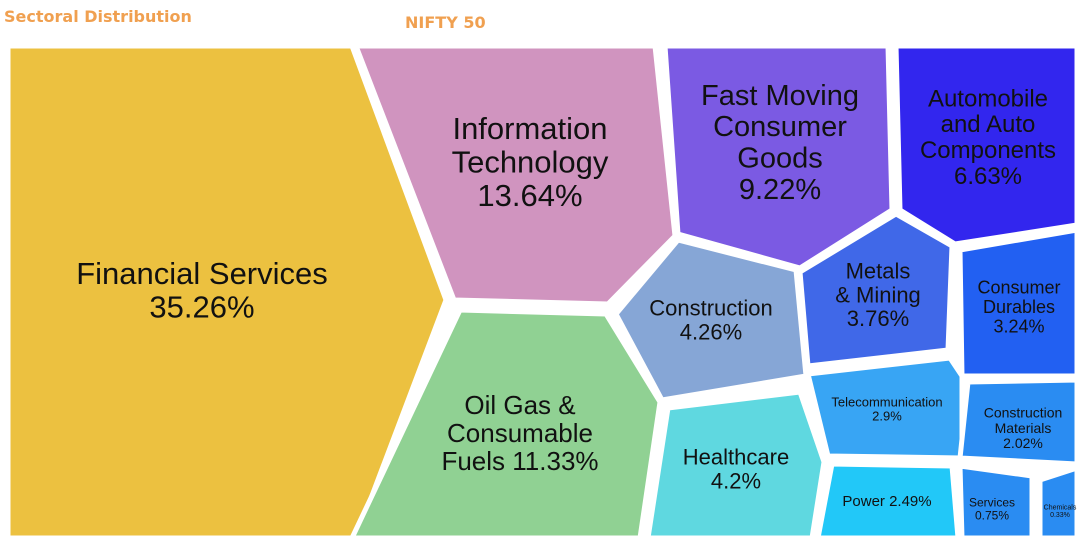  I want to click on cell-shape-automobile-and-auto-components, so click(986, 145).